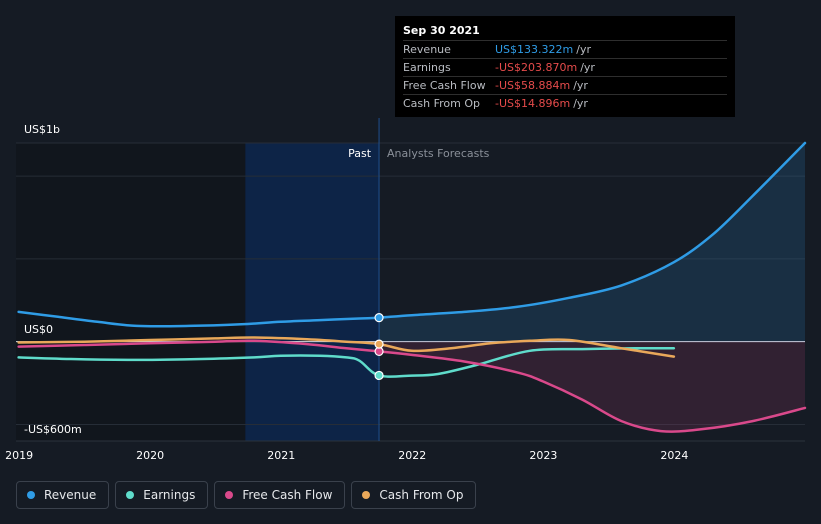 This screenshot has height=524, width=821. What do you see at coordinates (379, 344) in the screenshot?
I see `cash-from-op-marker` at bounding box center [379, 344].